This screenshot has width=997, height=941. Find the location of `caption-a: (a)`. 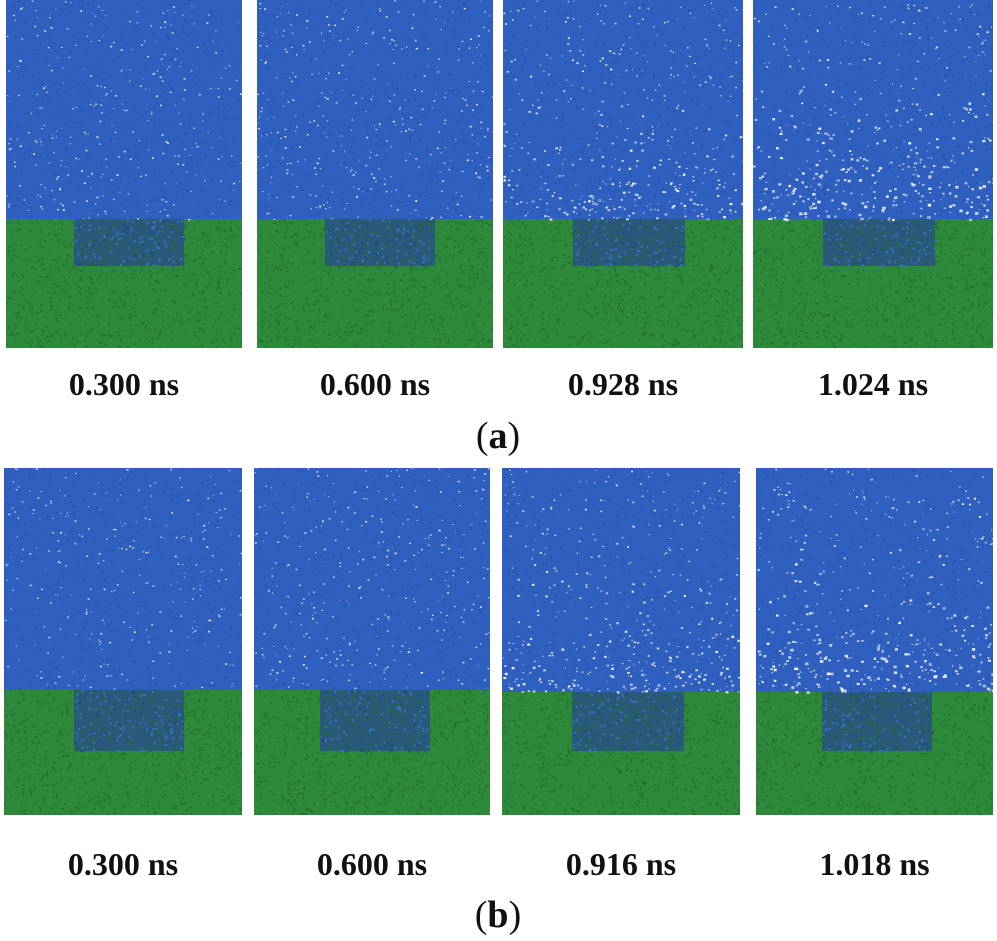

caption-a: (a) is located at coordinates (498, 436).